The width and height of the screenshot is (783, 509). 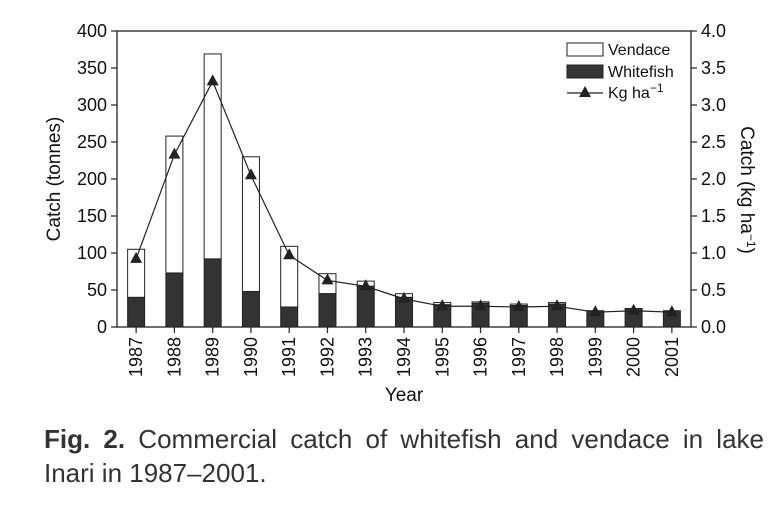 I want to click on x-tick-label-1991: 1991, so click(x=289, y=357).